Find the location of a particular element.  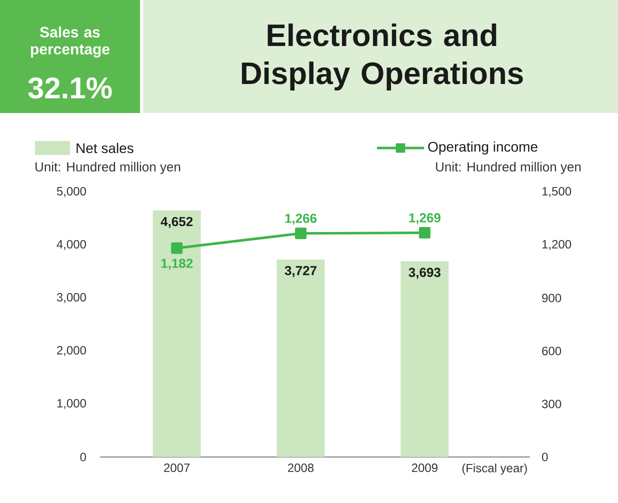

x-tick-label: 2008 is located at coordinates (301, 468).